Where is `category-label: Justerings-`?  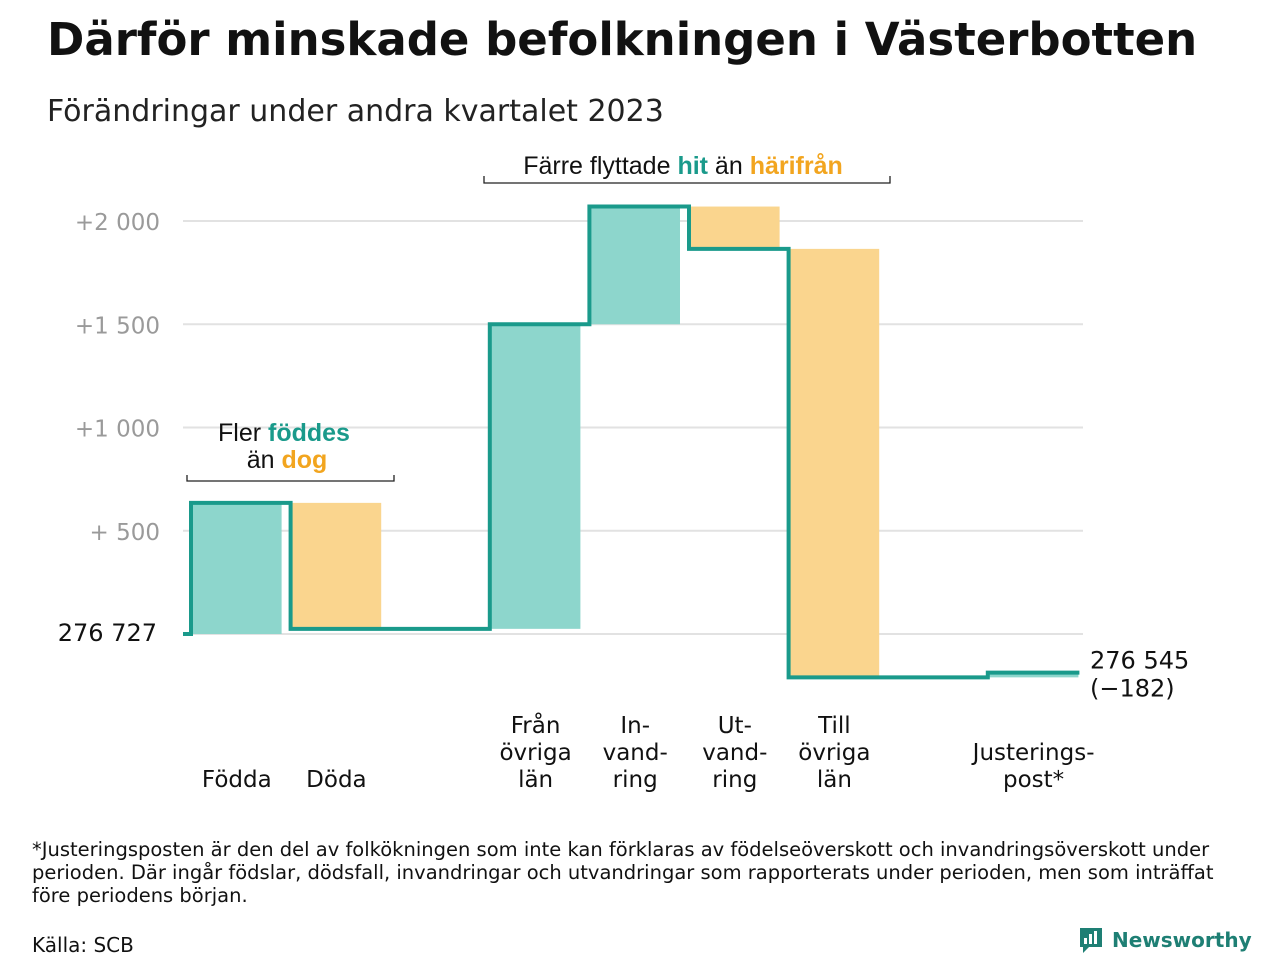 category-label: Justerings- is located at coordinates (1033, 753).